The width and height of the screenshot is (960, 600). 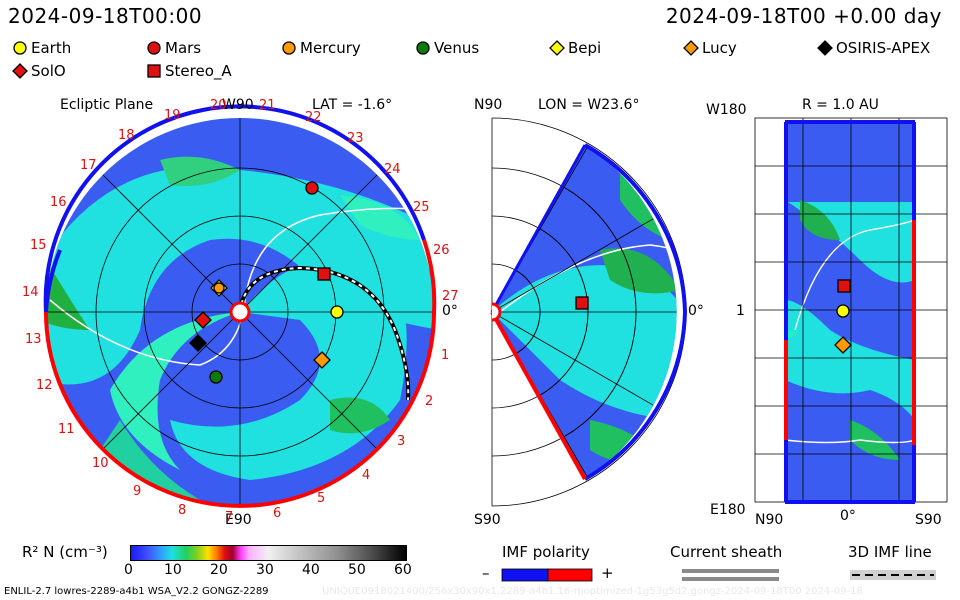 What do you see at coordinates (803, 16) in the screenshot?
I see `date-offset-title: 2024-09-18T00 +0.00 day` at bounding box center [803, 16].